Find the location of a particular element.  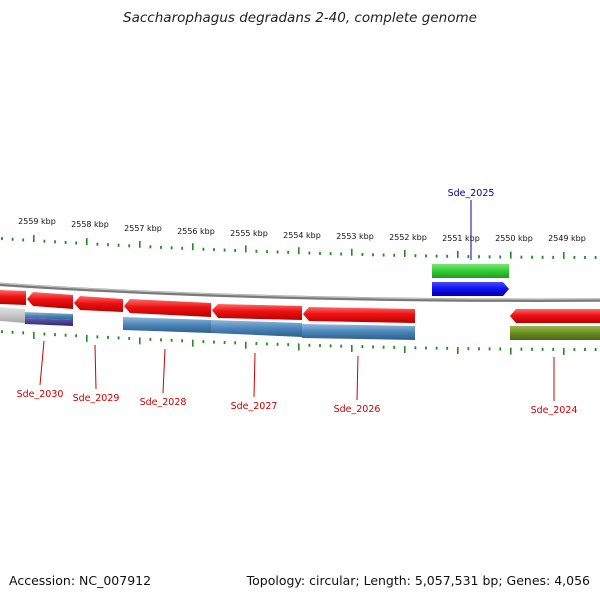

cds-bar-grey is located at coordinates (12, 315).